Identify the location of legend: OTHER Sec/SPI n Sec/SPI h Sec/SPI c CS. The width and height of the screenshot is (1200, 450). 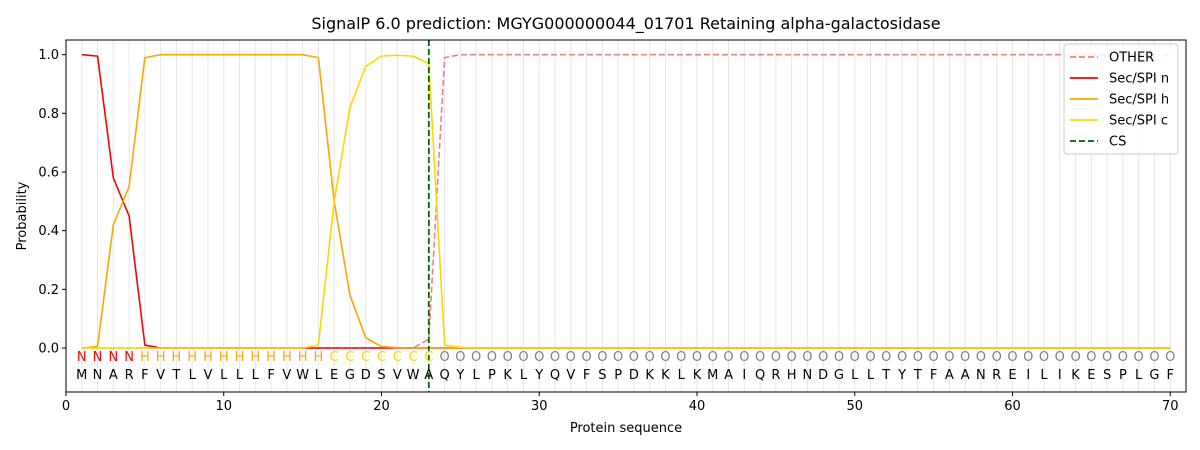
(1121, 99).